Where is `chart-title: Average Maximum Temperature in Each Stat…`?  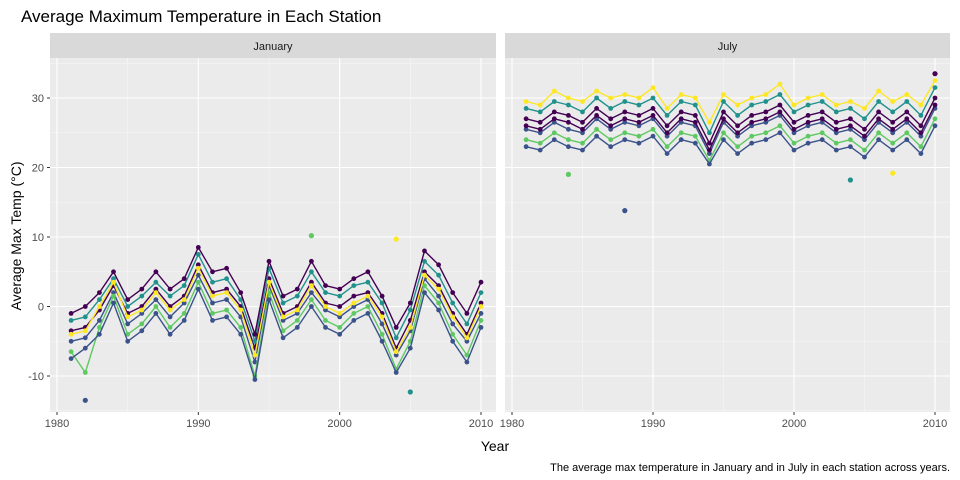 chart-title: Average Maximum Temperature in Each Stat… is located at coordinates (201, 16).